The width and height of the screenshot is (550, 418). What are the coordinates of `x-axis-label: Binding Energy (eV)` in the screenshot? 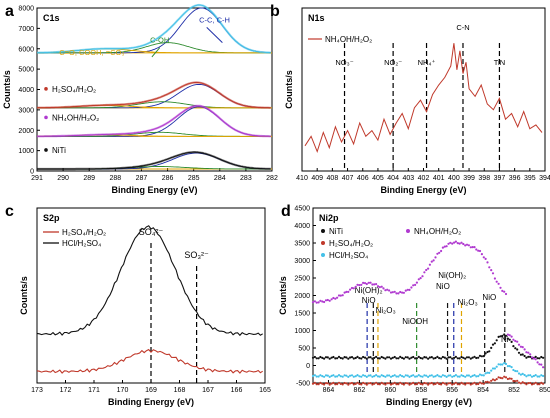 It's located at (151, 402).